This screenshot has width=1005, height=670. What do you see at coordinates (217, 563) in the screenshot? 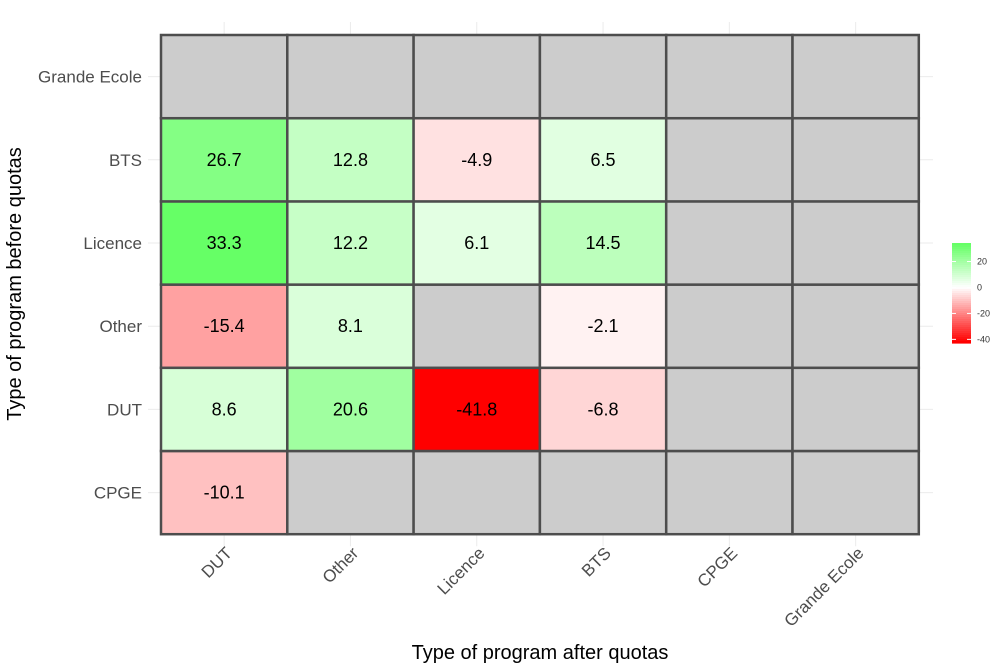
I see `x-tick-label: DUT` at bounding box center [217, 563].